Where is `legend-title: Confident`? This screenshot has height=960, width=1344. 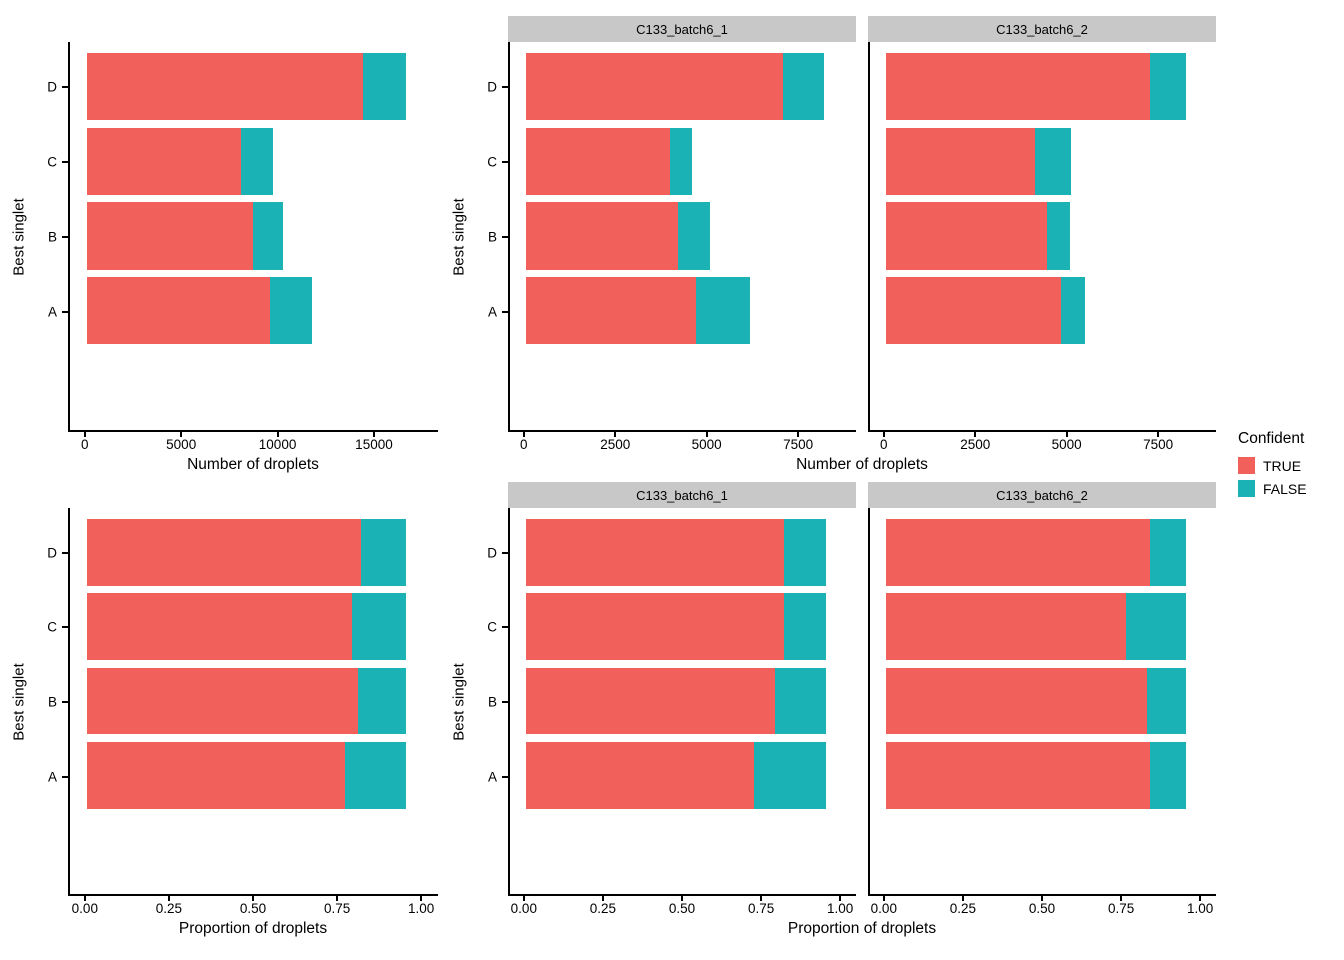 legend-title: Confident is located at coordinates (1271, 438).